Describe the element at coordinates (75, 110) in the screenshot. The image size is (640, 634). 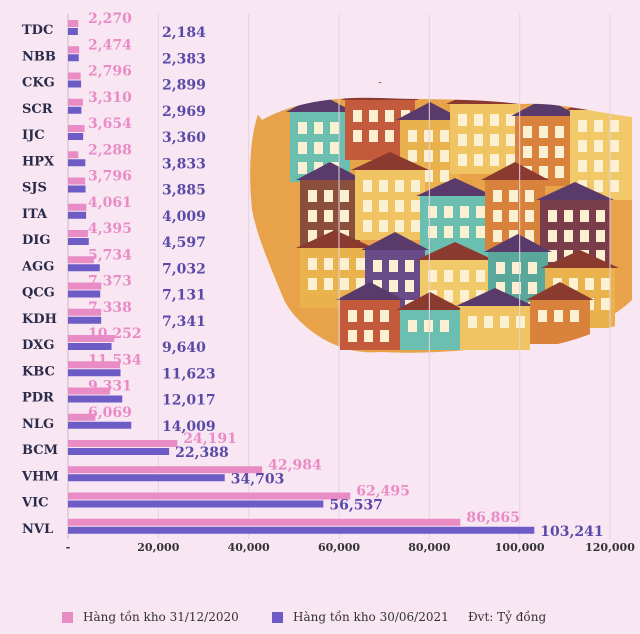
I see `bar-2021-scr` at that location.